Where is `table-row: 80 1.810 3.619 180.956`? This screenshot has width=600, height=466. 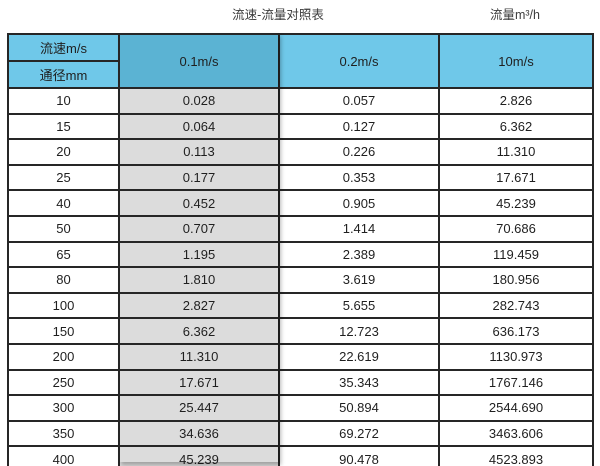 table-row: 80 1.810 3.619 180.956 is located at coordinates (300, 280).